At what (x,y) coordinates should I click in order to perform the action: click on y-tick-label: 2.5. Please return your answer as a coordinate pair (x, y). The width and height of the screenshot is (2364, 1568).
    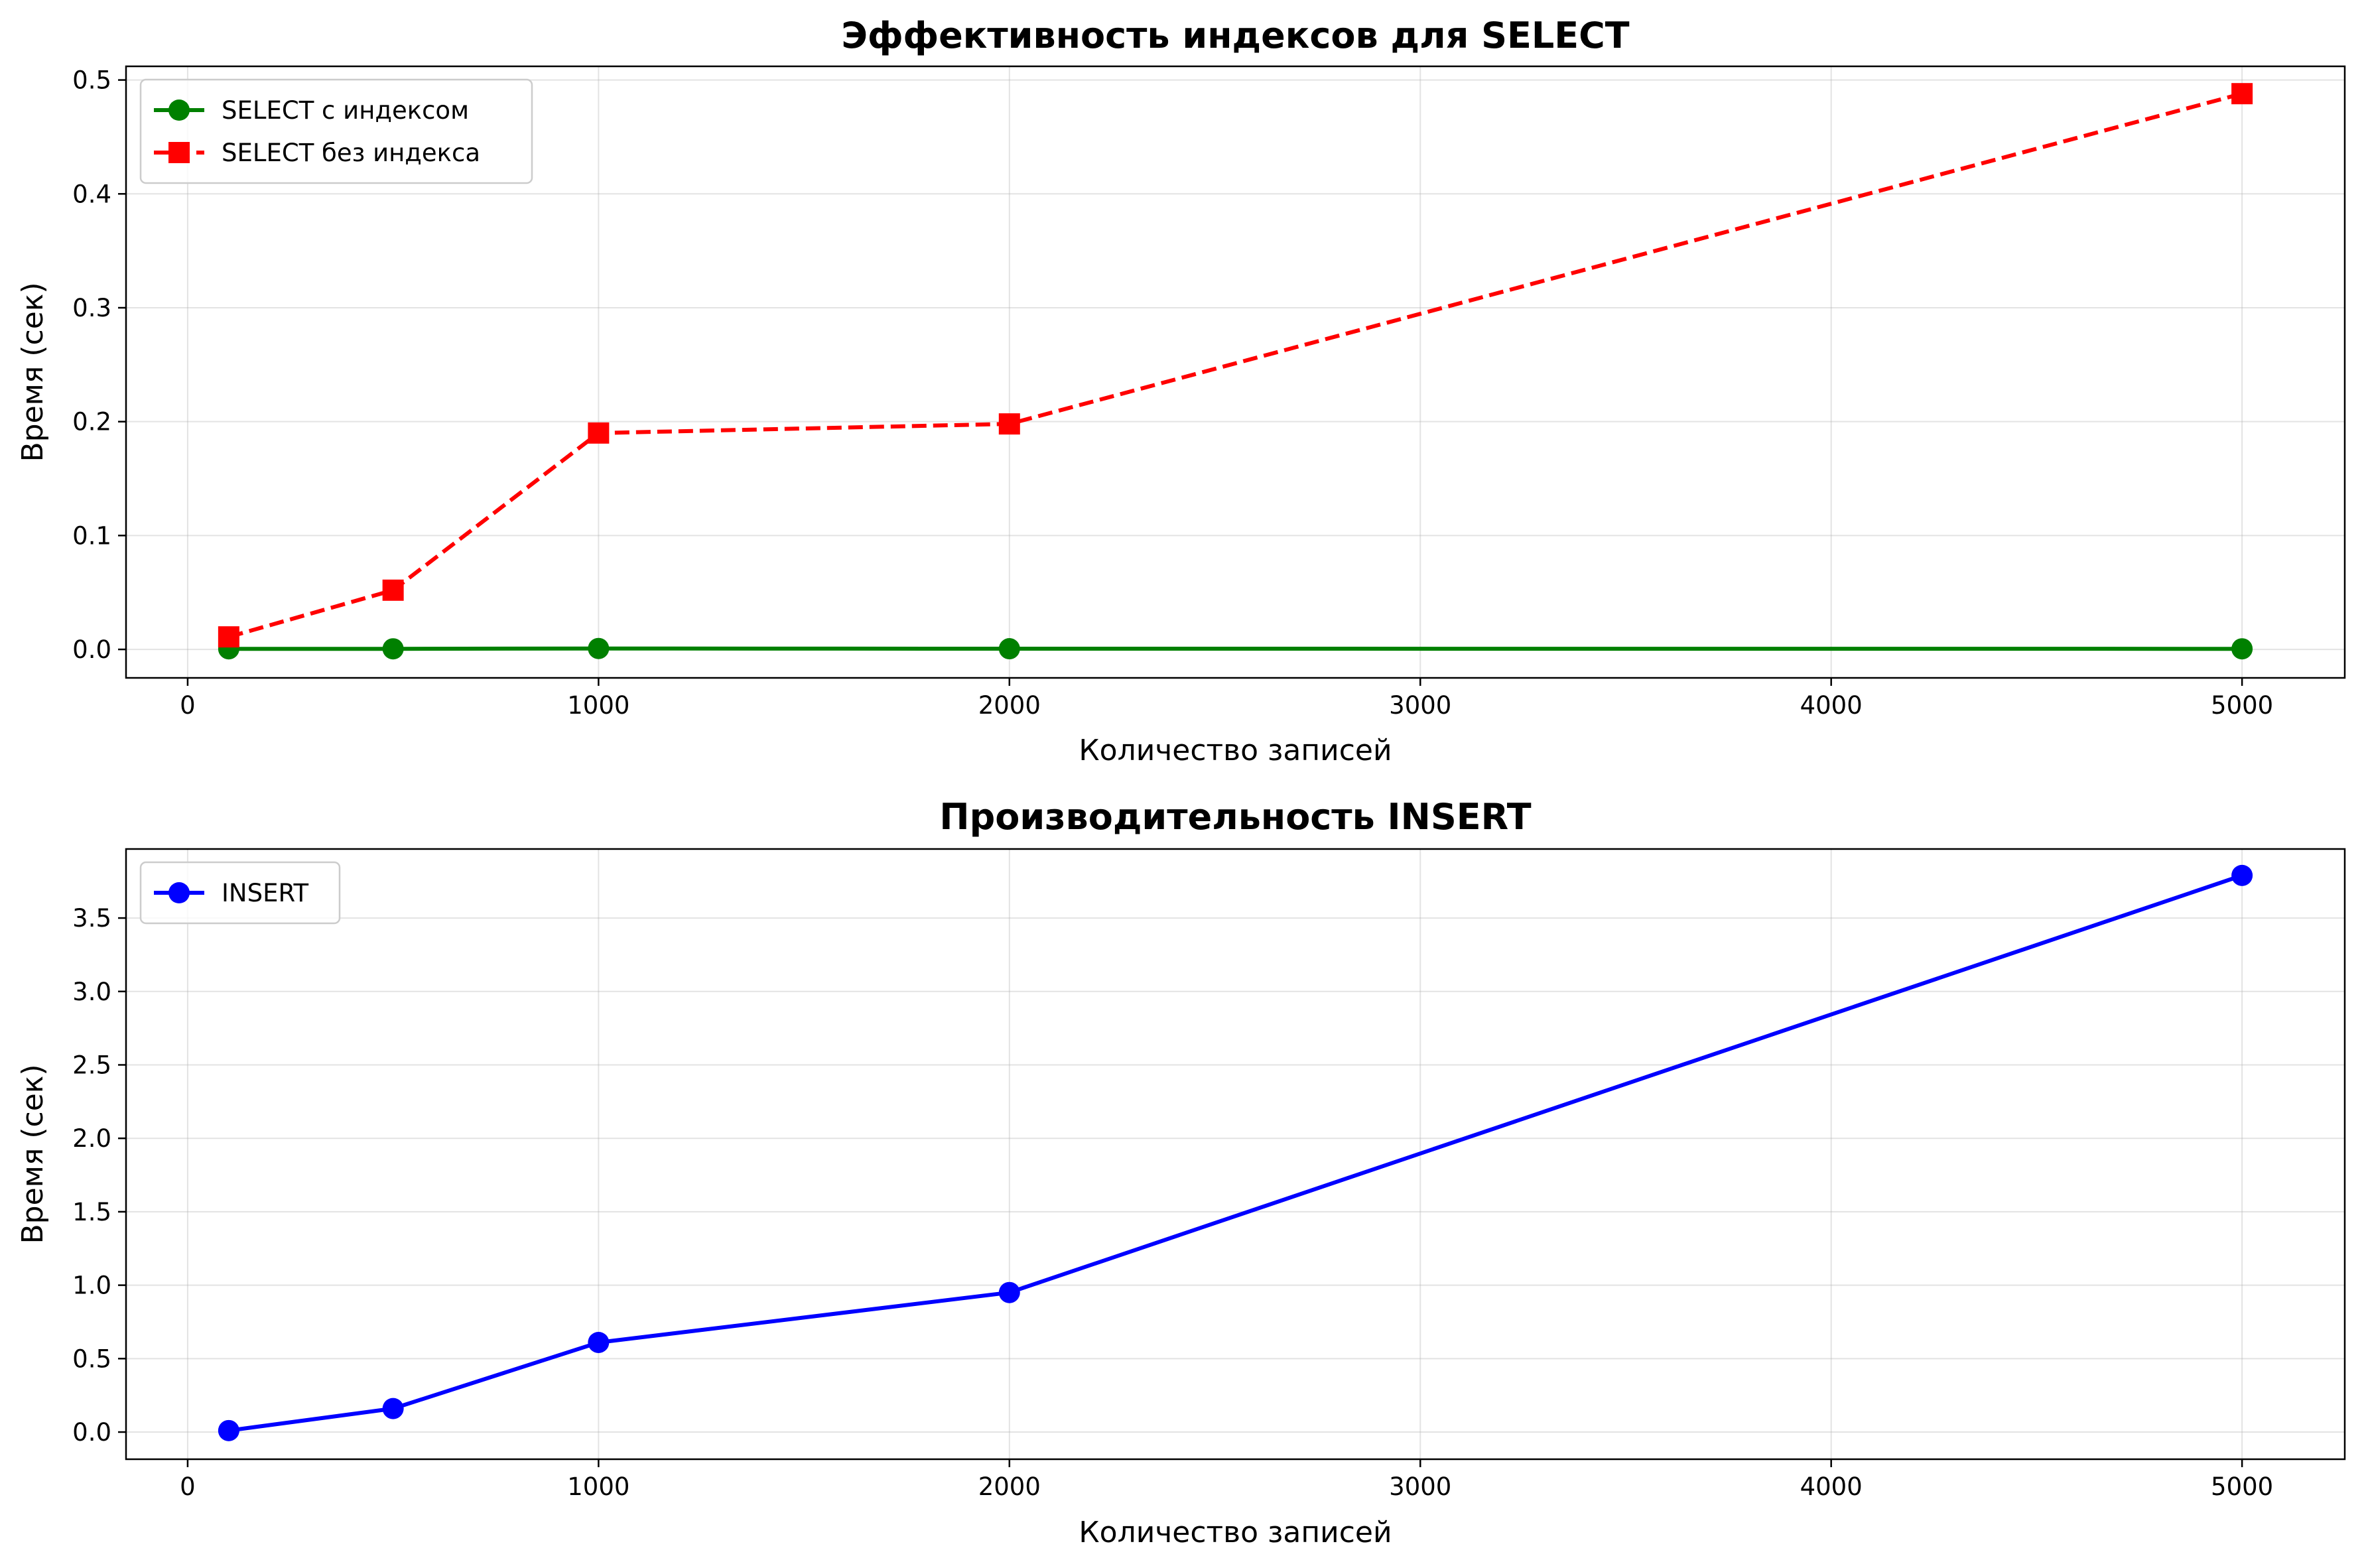
    Looking at the image, I should click on (91, 1065).